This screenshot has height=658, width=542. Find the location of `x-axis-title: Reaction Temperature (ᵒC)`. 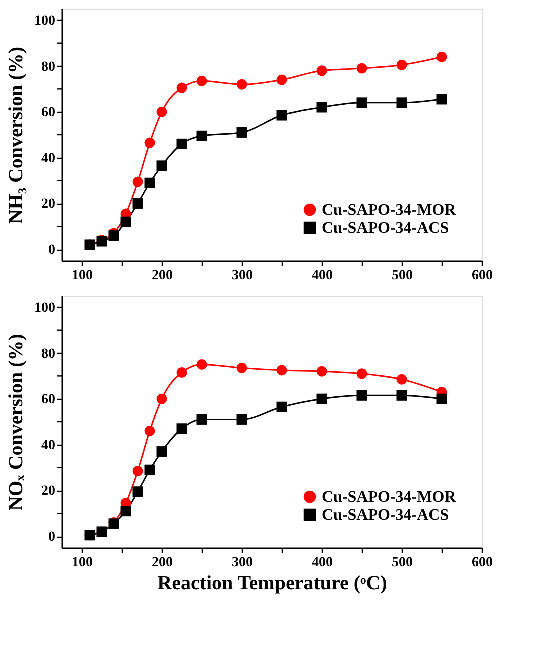

x-axis-title: Reaction Temperature (ᵒC) is located at coordinates (273, 583).